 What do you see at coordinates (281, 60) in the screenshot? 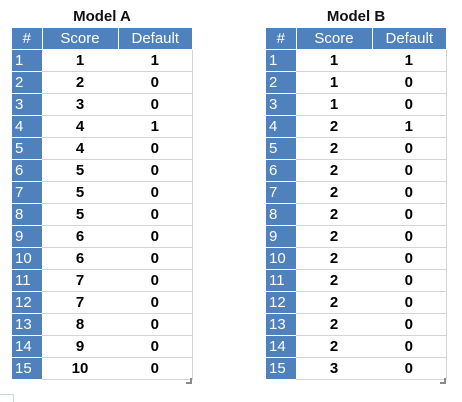
I see `row-index-cell: 1` at bounding box center [281, 60].